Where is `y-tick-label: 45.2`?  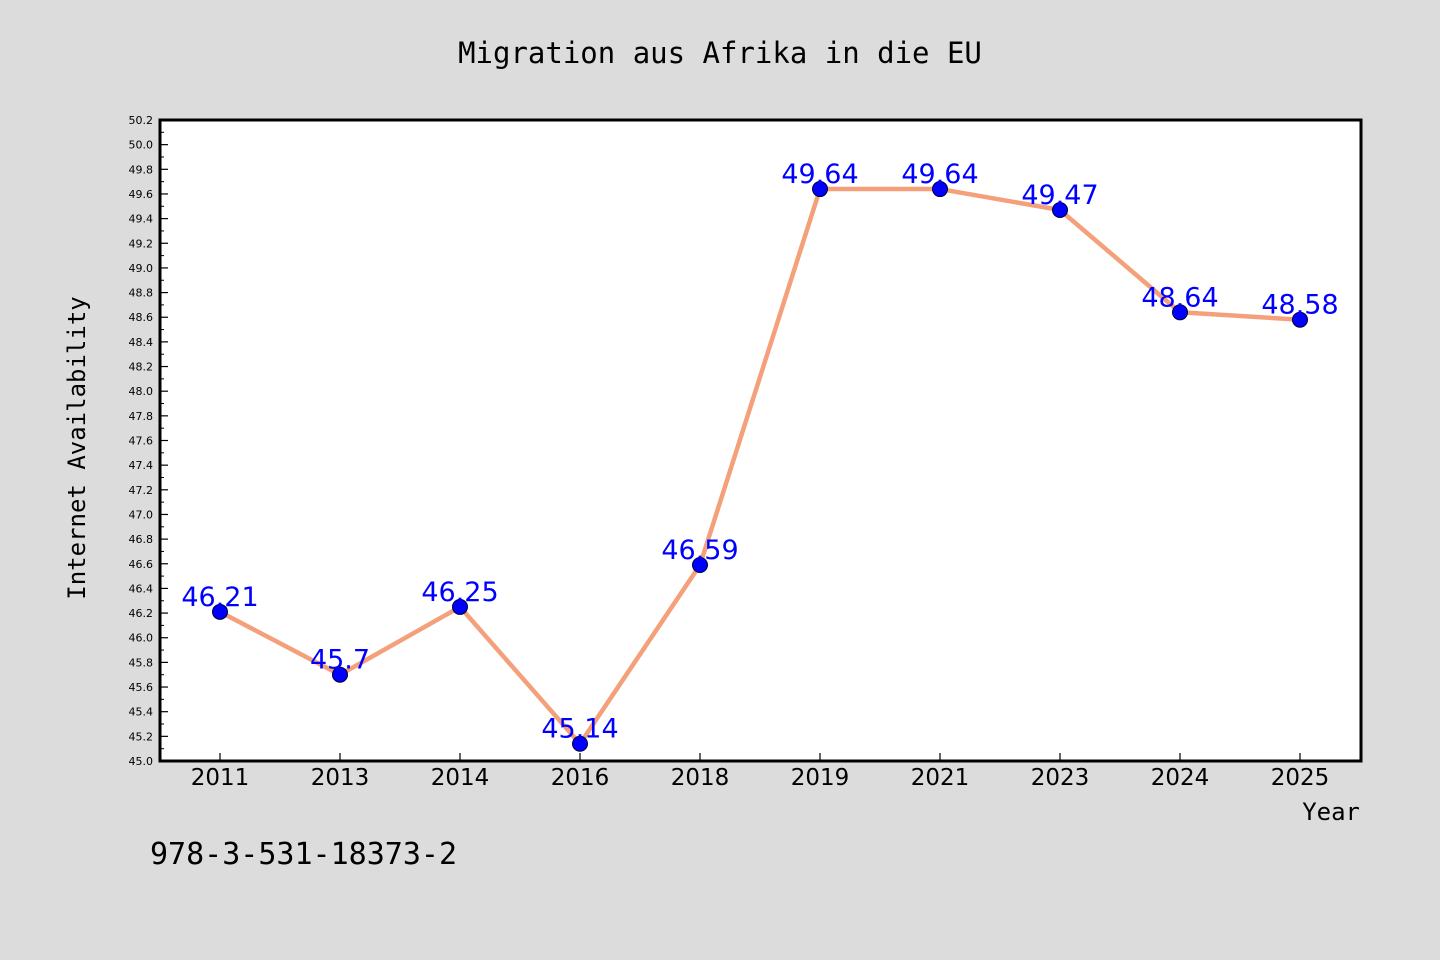 y-tick-label: 45.2 is located at coordinates (141, 736).